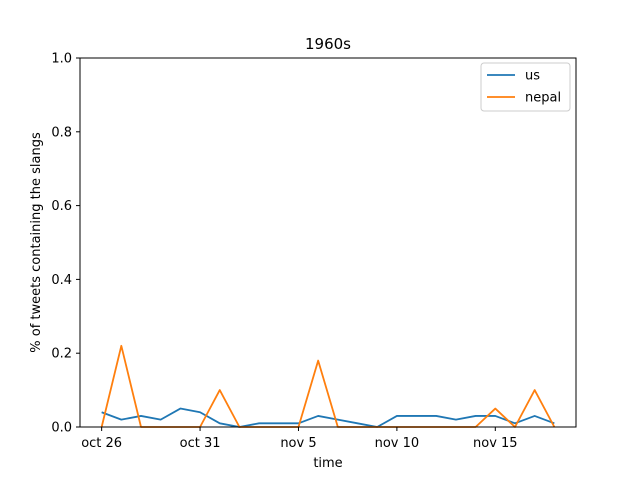 Image resolution: width=640 pixels, height=480 pixels. What do you see at coordinates (61, 206) in the screenshot?
I see `y-tick-label: 0.6` at bounding box center [61, 206].